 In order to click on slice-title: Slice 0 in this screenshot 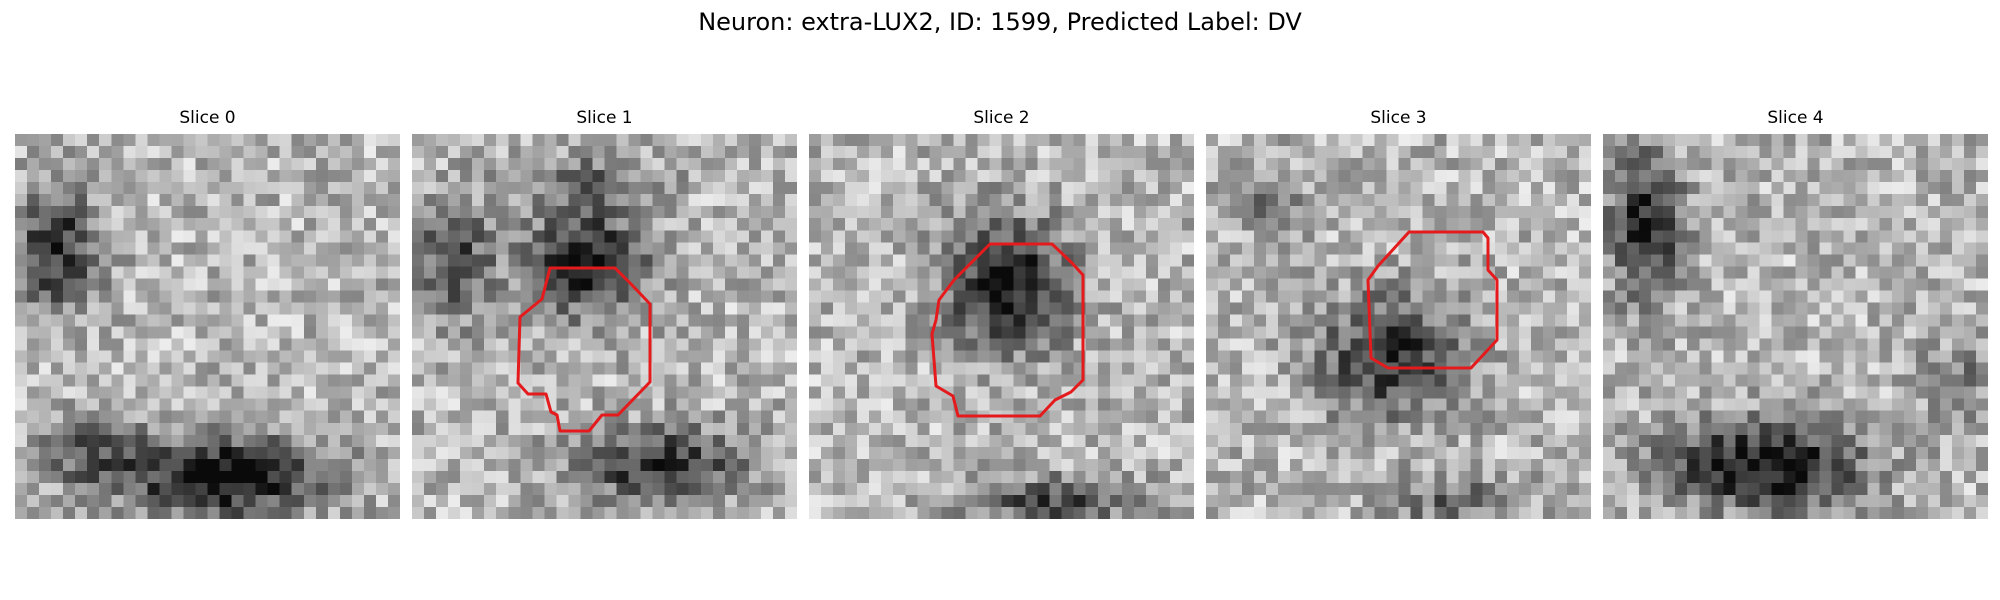, I will do `click(207, 118)`.